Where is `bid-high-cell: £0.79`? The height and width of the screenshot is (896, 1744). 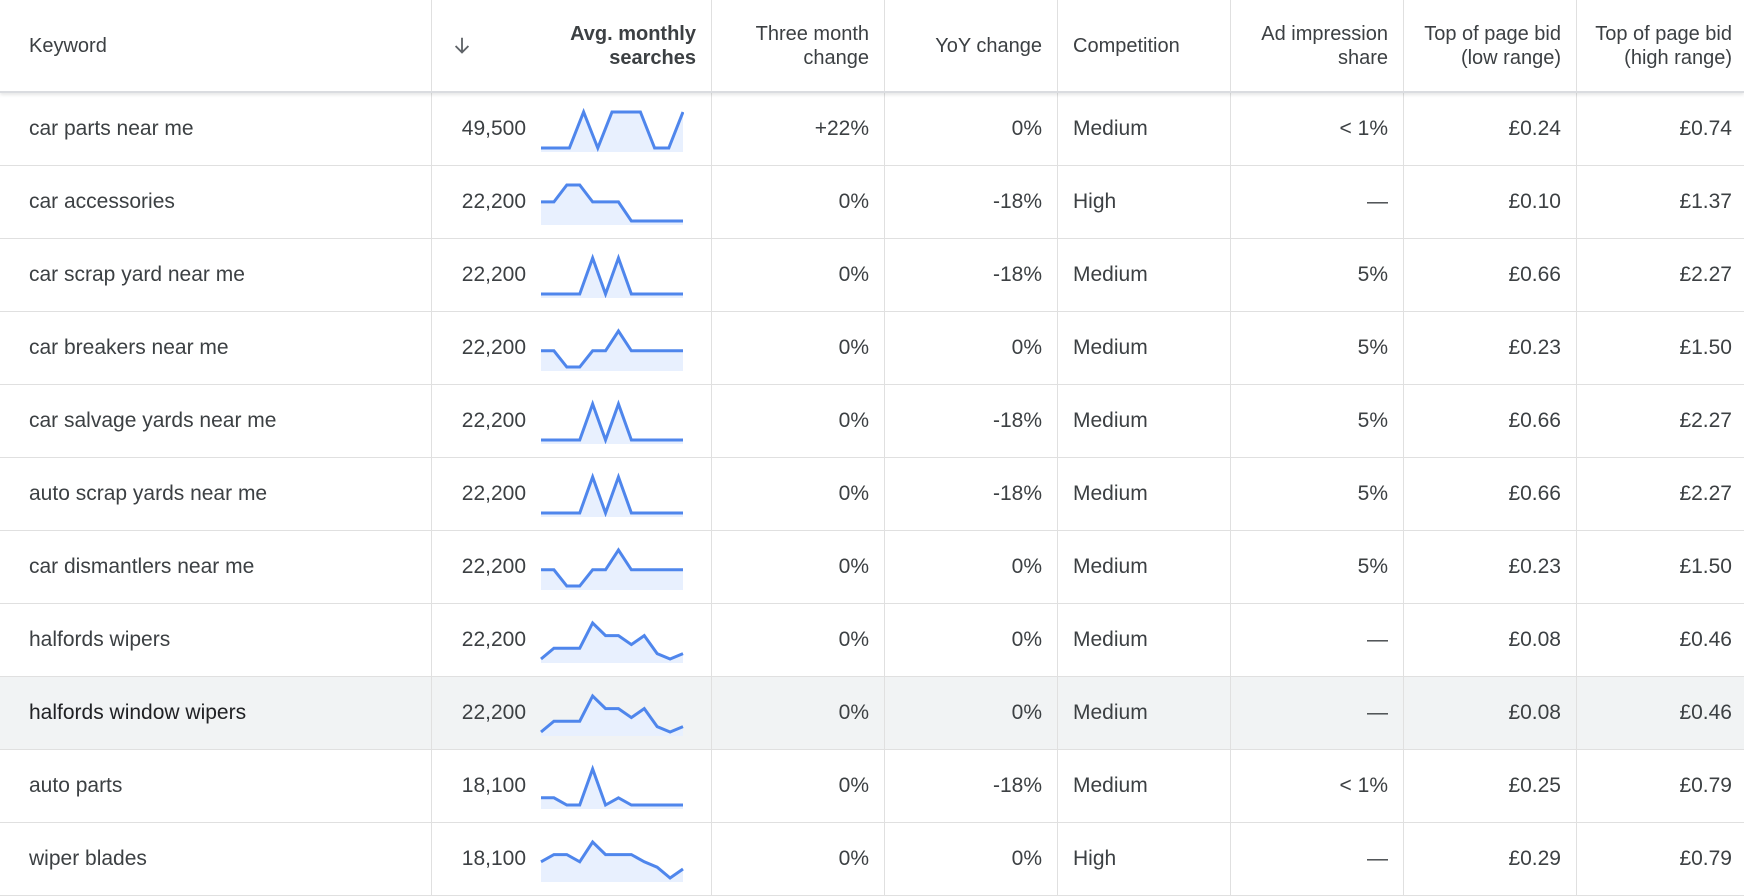 bid-high-cell: £0.79 is located at coordinates (1660, 786).